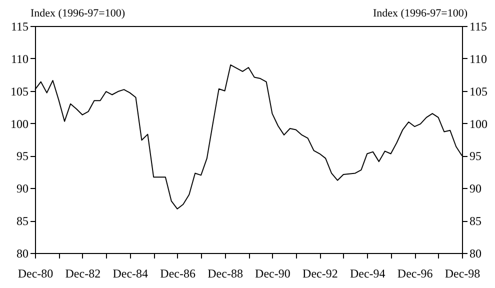 Image resolution: width=495 pixels, height=288 pixels. Describe the element at coordinates (36, 273) in the screenshot. I see `x-tick-label: Dec-80` at that location.